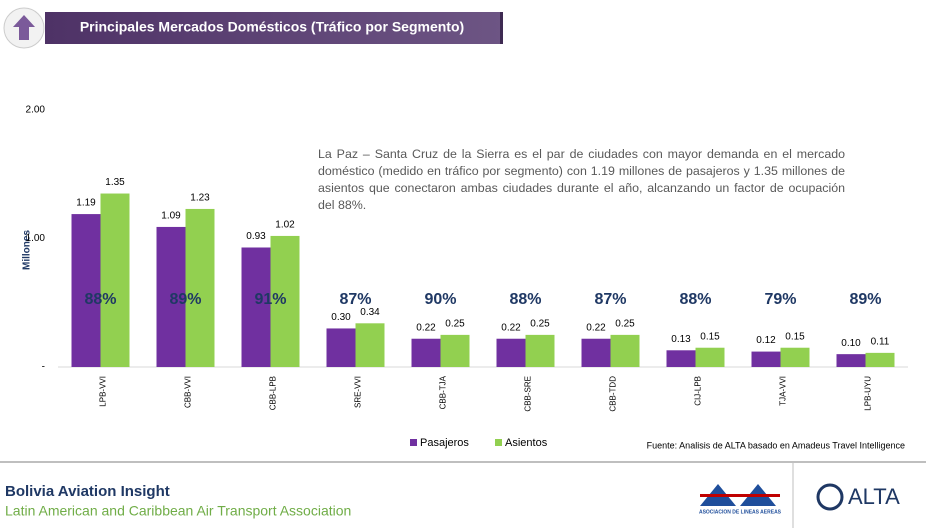 The width and height of the screenshot is (926, 528). What do you see at coordinates (444, 443) in the screenshot?
I see `legend-label: Pasajeros` at bounding box center [444, 443].